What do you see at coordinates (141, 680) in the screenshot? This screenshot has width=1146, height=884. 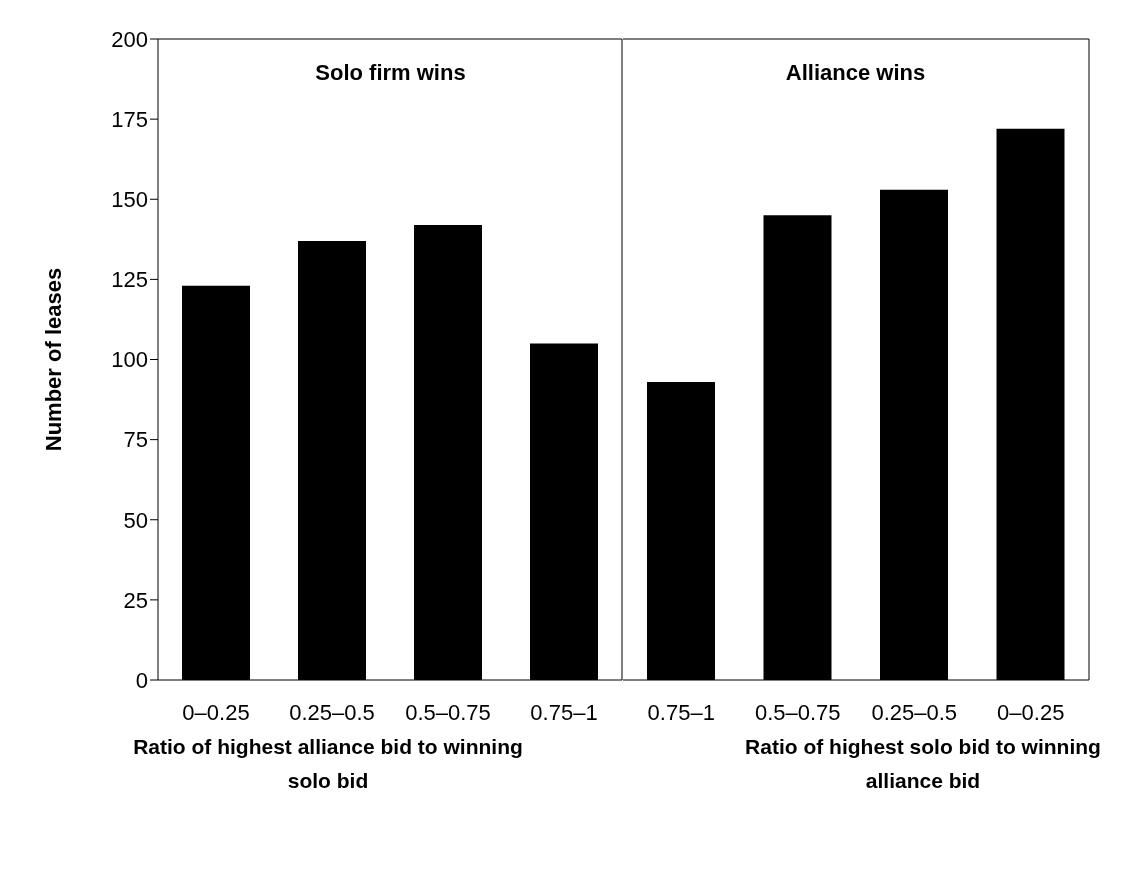 I see `y-tick-label: 0` at bounding box center [141, 680].